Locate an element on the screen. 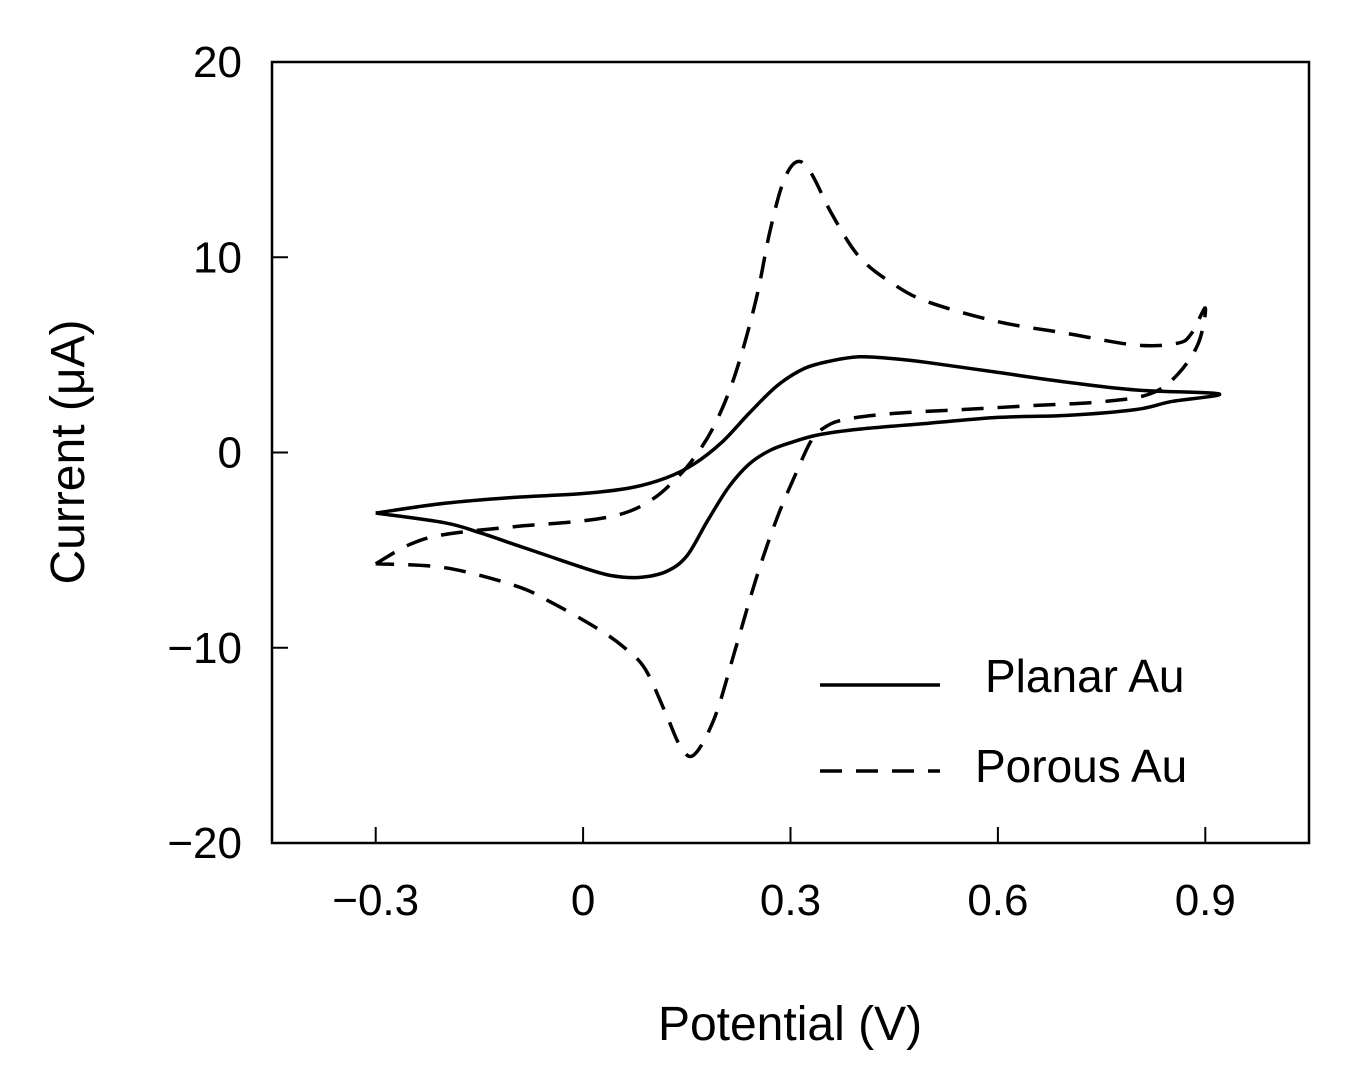 Image resolution: width=1353 pixels, height=1084 pixels. x-tick-label: 0.6 is located at coordinates (997, 900).